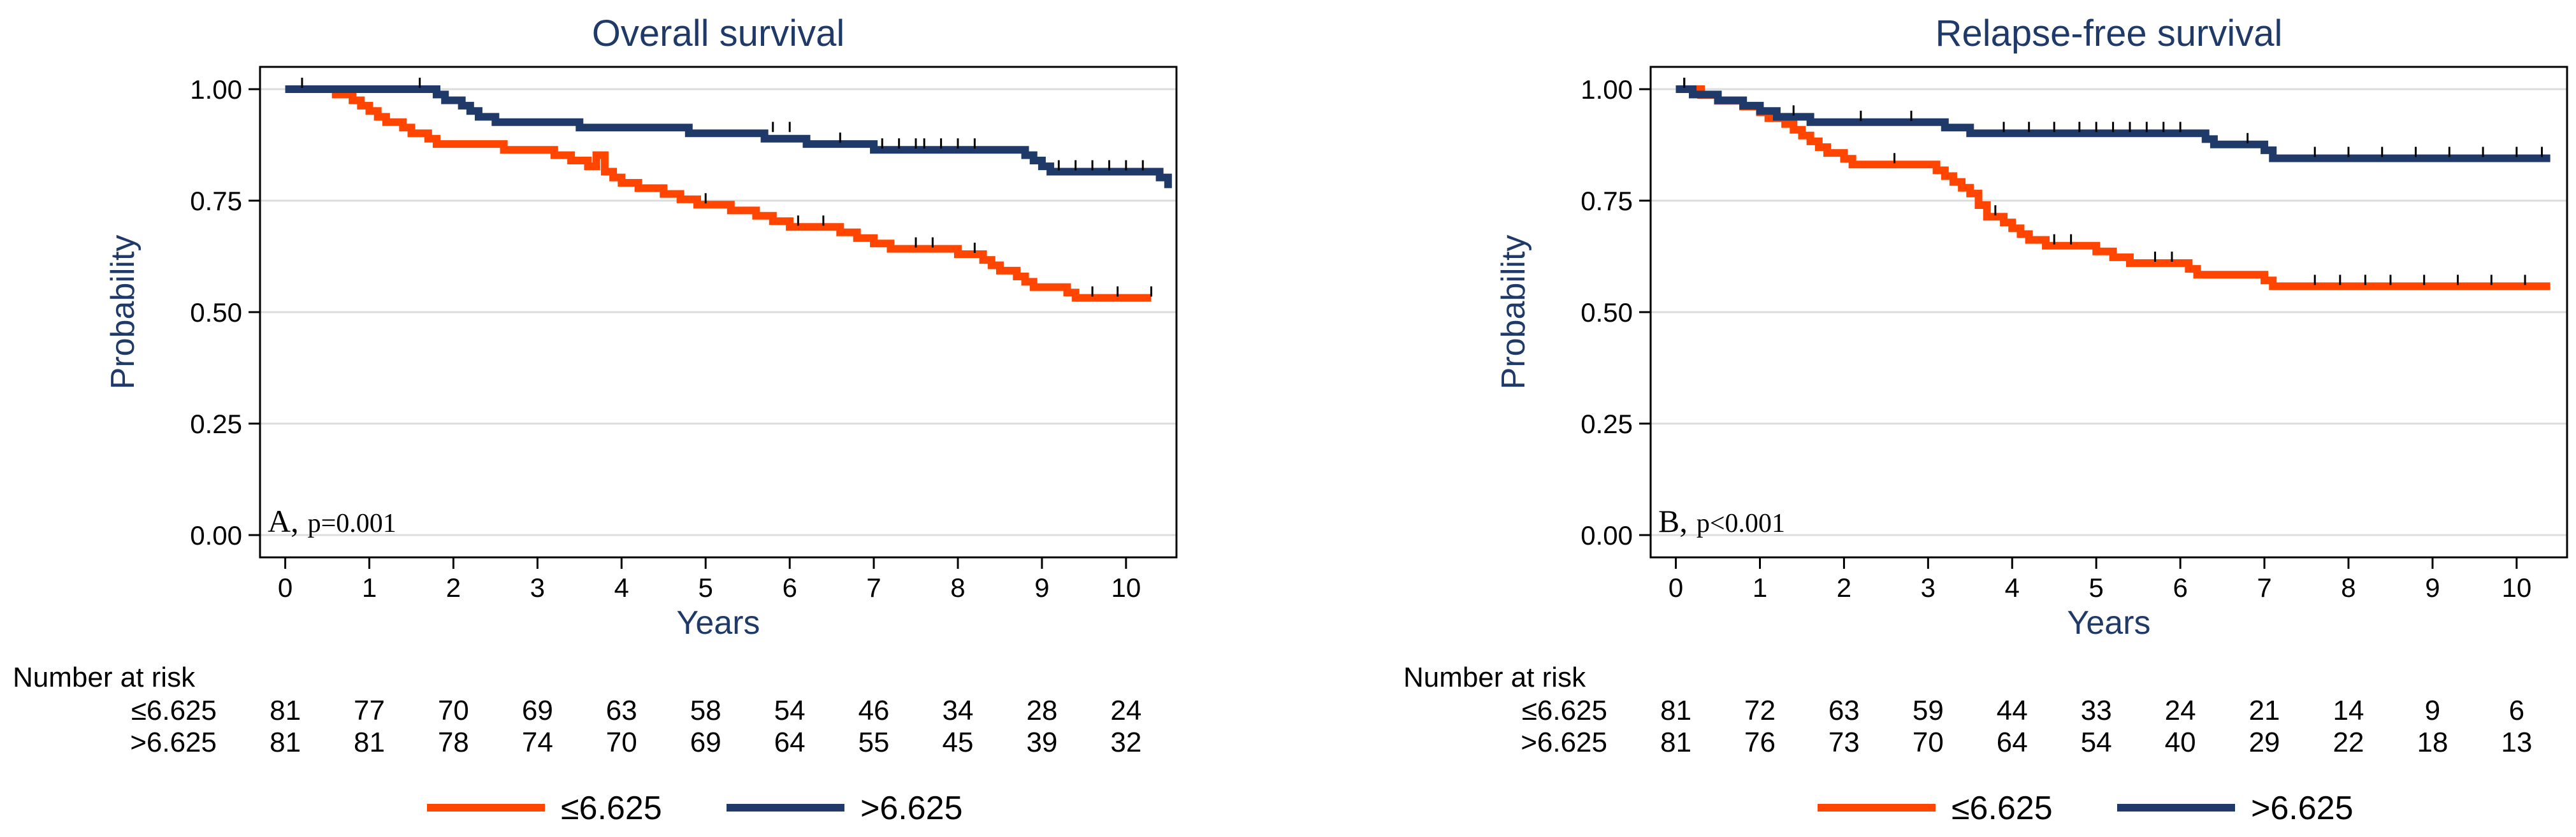 This screenshot has height=837, width=2576. I want to click on risk-count: 74, so click(537, 742).